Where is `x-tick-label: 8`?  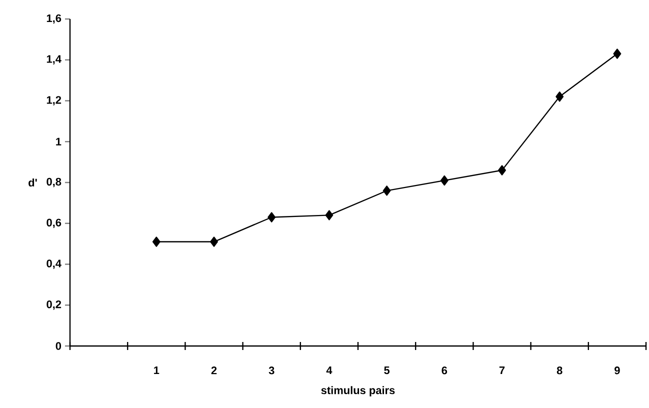
x-tick-label: 8 is located at coordinates (559, 370).